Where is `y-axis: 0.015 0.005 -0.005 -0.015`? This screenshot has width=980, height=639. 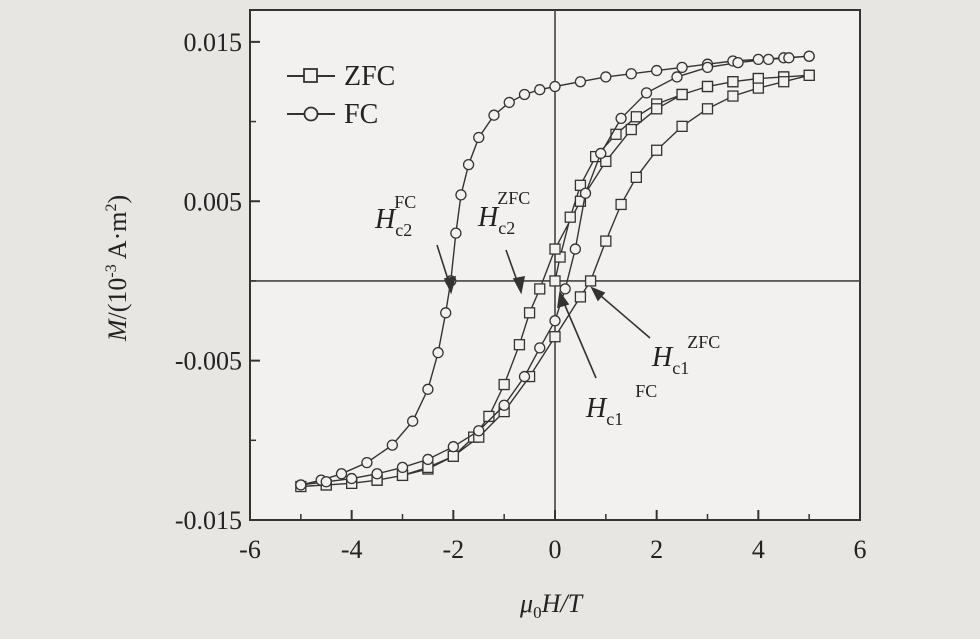 y-axis: 0.015 0.005 -0.005 -0.015 is located at coordinates (217, 281).